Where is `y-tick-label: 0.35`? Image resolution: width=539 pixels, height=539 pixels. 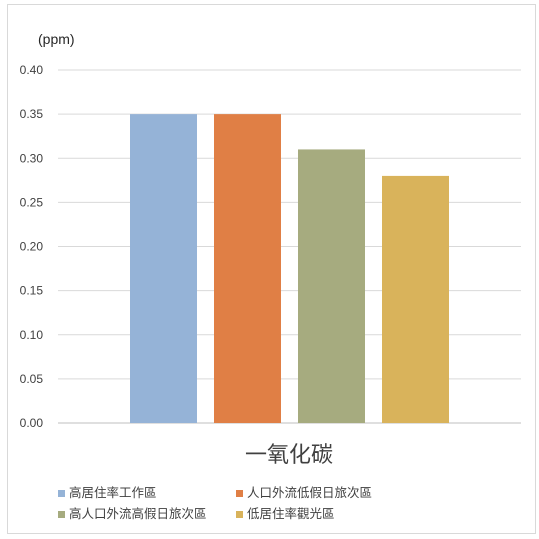
y-tick-label: 0.35 is located at coordinates (32, 114).